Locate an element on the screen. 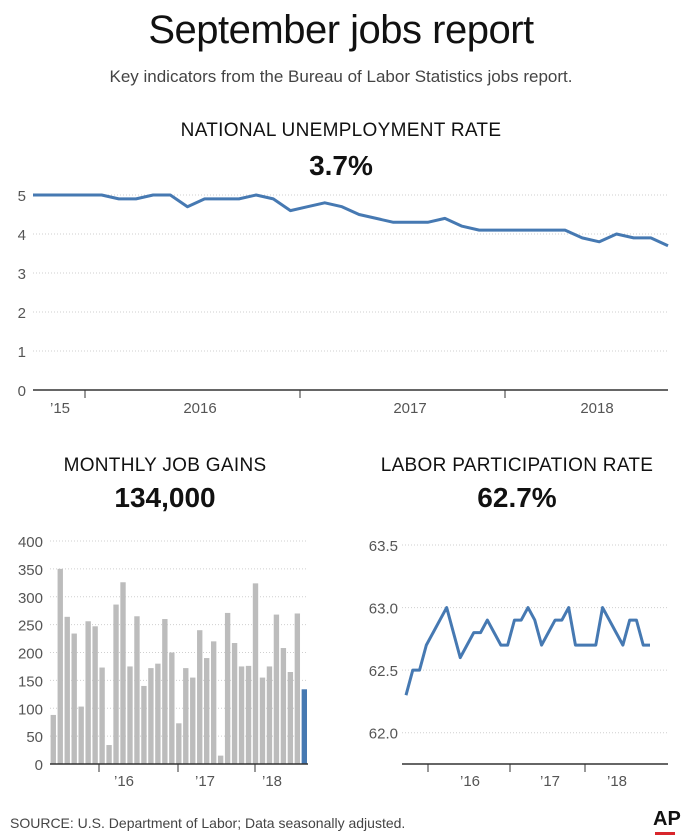  participation-x-tick: ’18 is located at coordinates (617, 781).